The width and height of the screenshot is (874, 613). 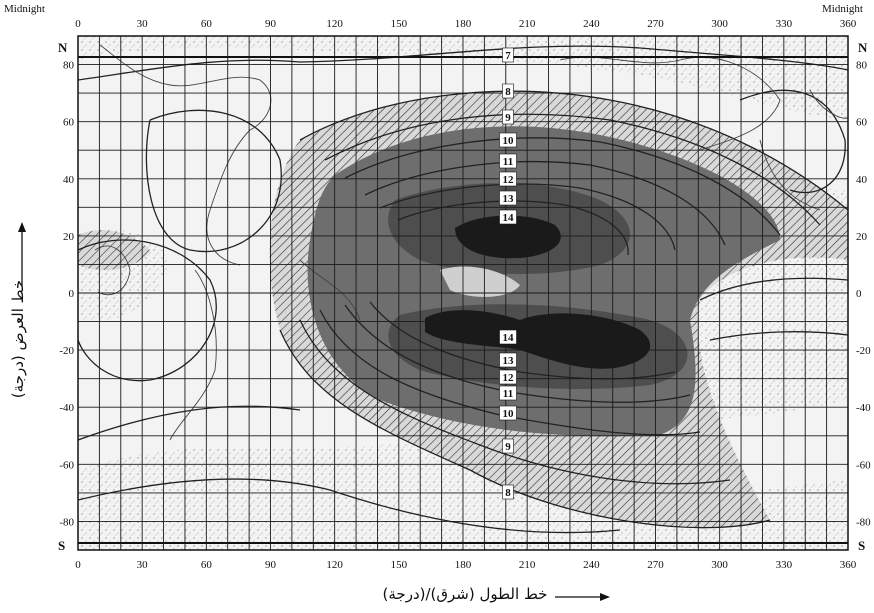 What do you see at coordinates (861, 545) in the screenshot?
I see `right-south-letter: S` at bounding box center [861, 545].